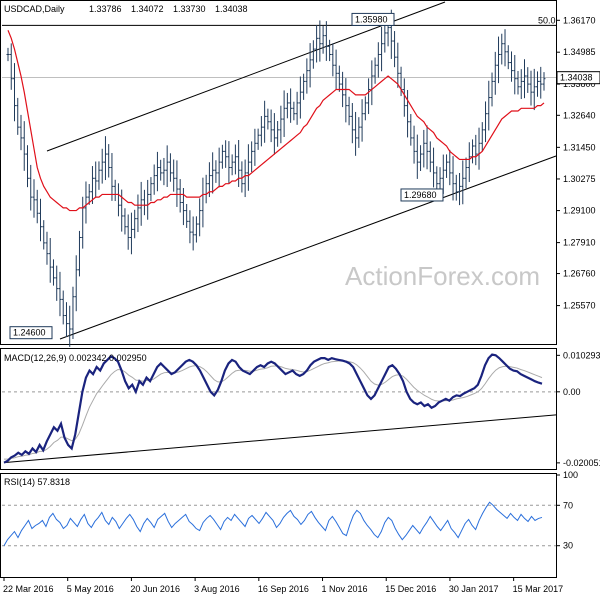 The image size is (600, 605). I want to click on price-annotation-label: 1.24600, so click(29, 333).